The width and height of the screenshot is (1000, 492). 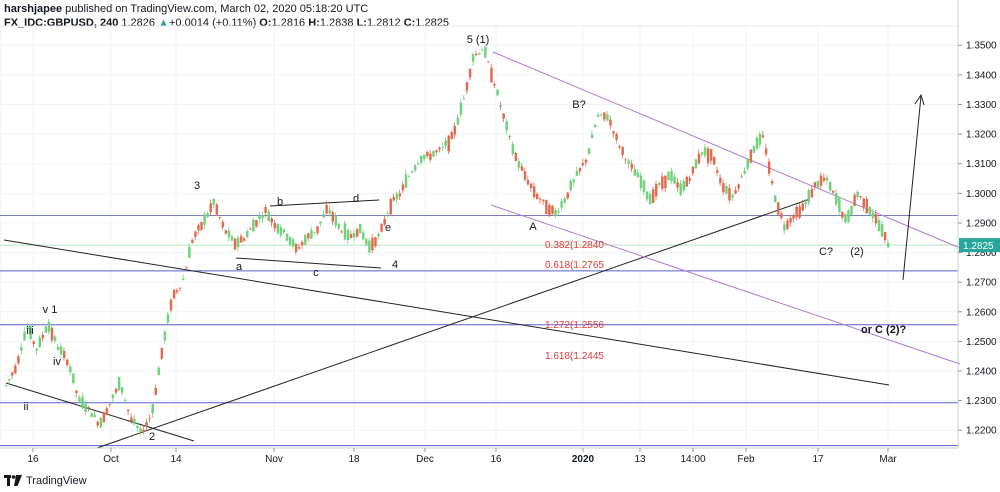 What do you see at coordinates (574, 356) in the screenshot?
I see `fib-label: 1.618(1.2445` at bounding box center [574, 356].